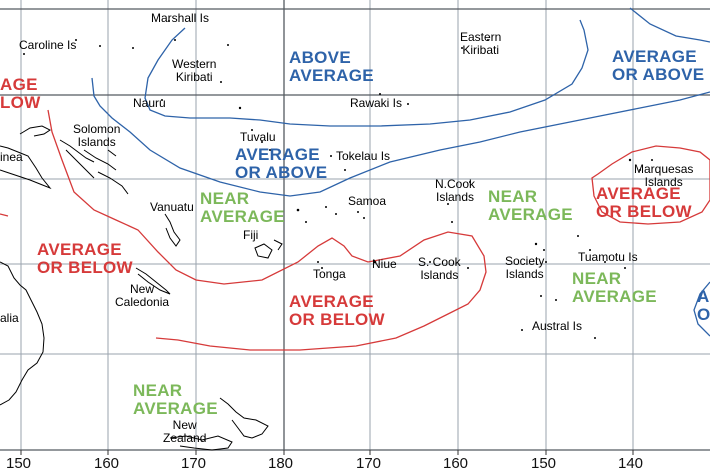  What do you see at coordinates (439, 268) in the screenshot?
I see `southern-cook-islands-label: S. Cook Islands` at bounding box center [439, 268].